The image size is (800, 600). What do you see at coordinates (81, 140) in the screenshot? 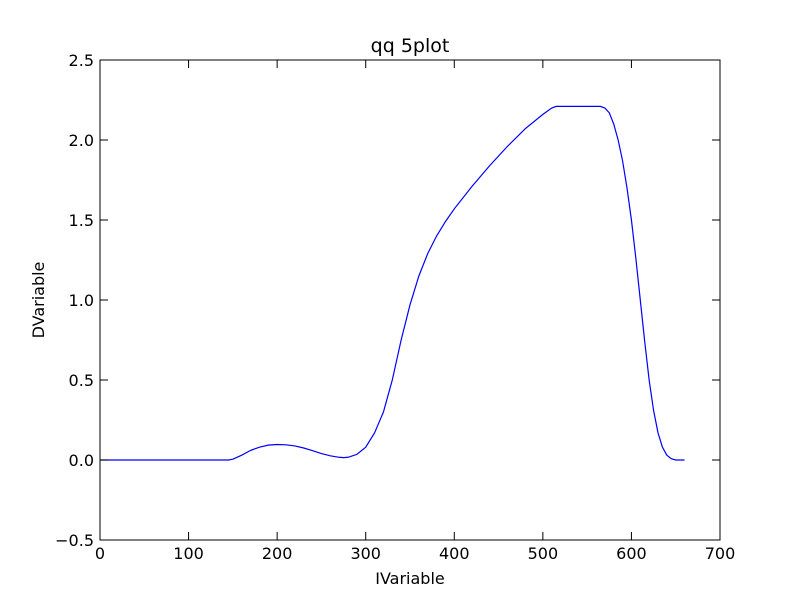
I see `y-tick-label: 2.0` at bounding box center [81, 140].